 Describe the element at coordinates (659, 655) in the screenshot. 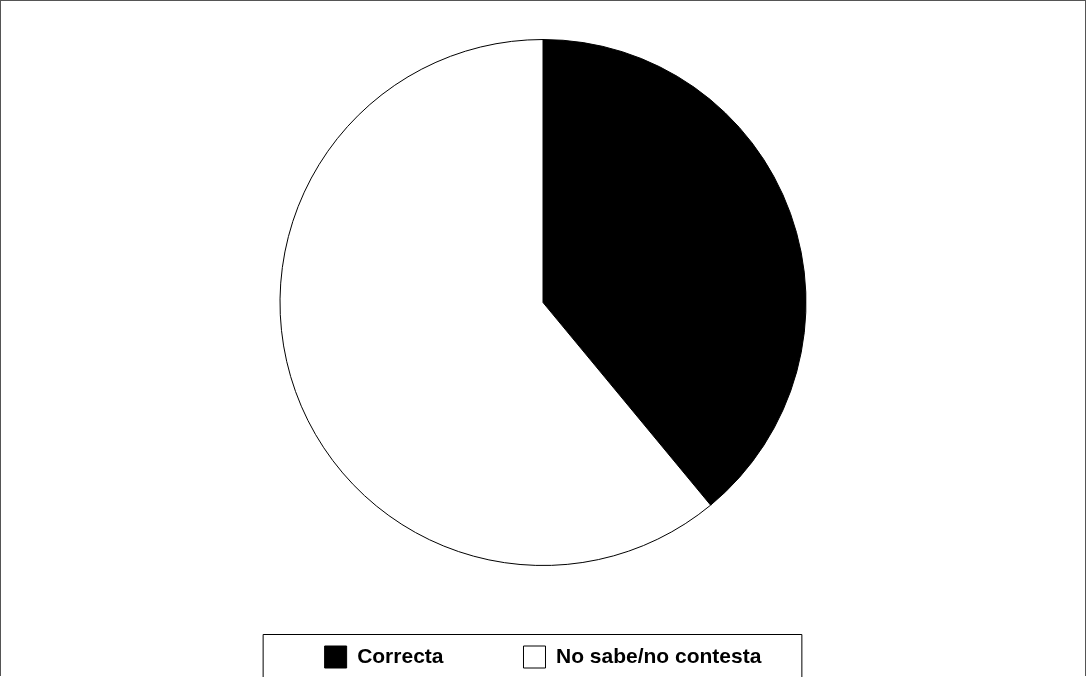

I see `legend-label: No sabe/no contesta` at that location.